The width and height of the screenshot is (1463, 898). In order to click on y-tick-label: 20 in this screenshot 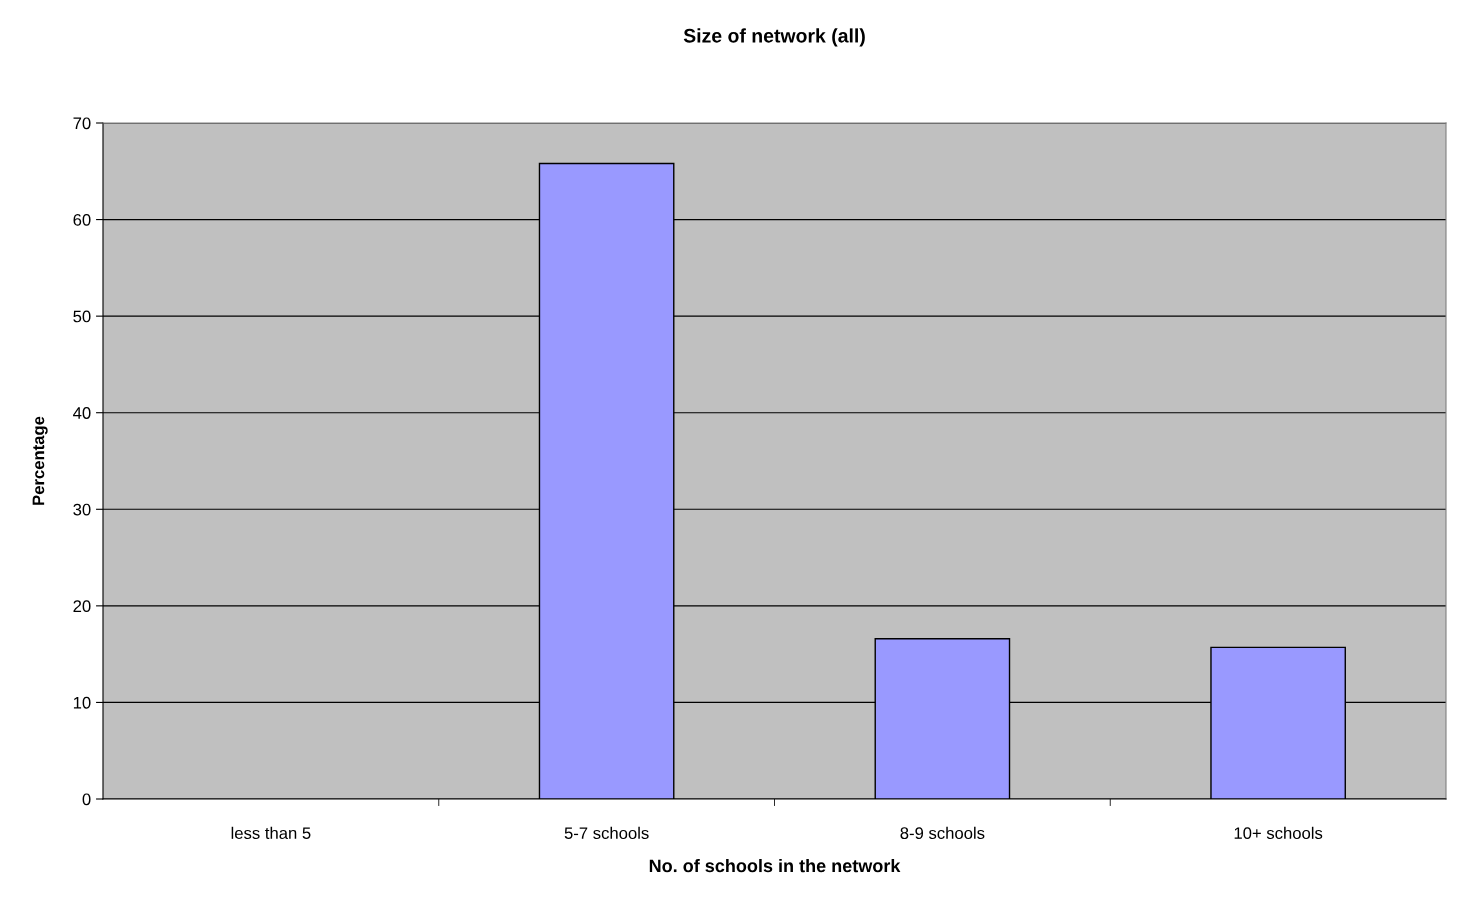, I will do `click(82, 606)`.